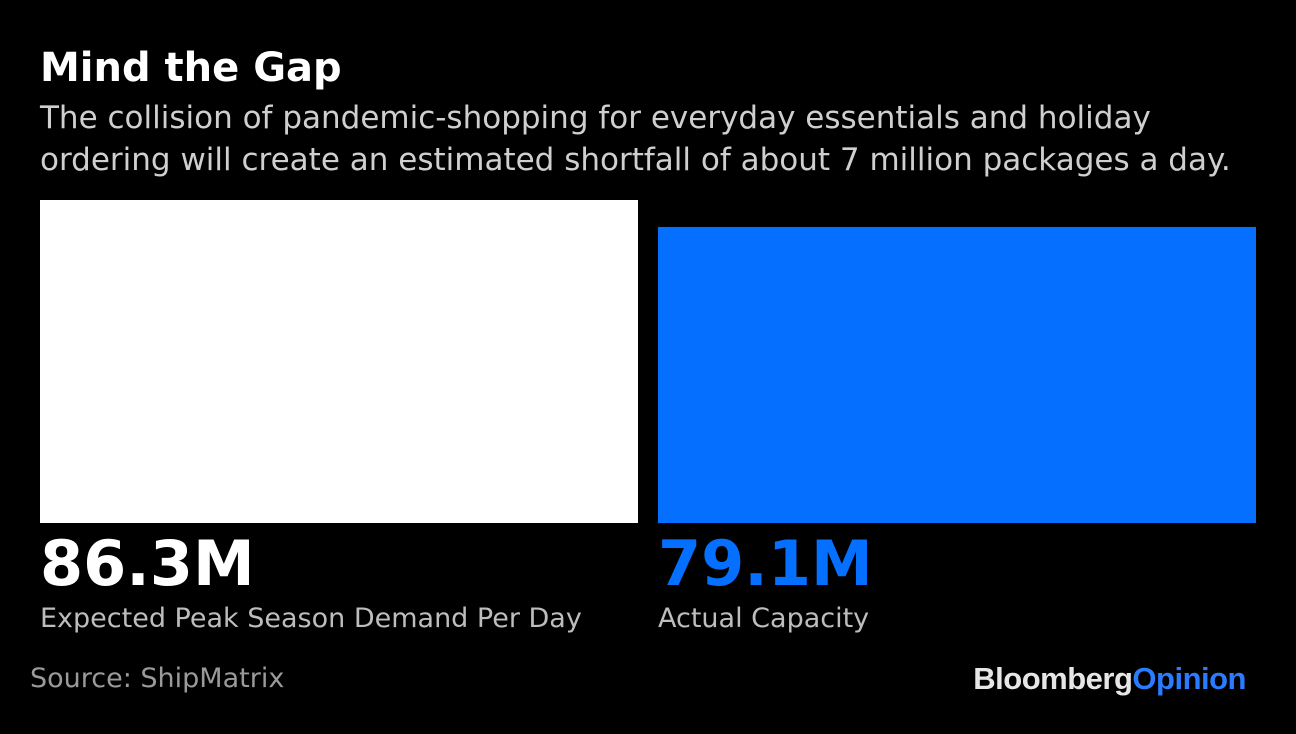 The image size is (1296, 734). I want to click on chart-title: Mind the Gap, so click(191, 68).